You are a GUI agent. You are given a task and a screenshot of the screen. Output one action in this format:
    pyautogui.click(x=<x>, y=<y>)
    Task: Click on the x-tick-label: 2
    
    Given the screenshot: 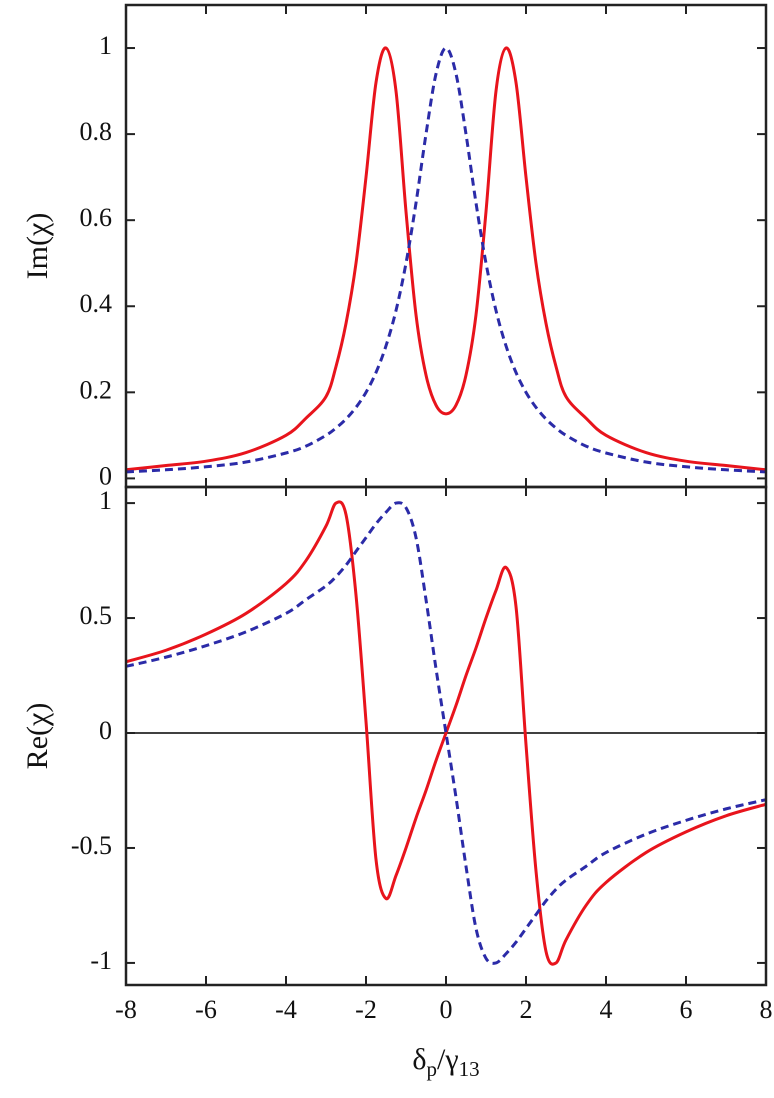 What is the action you would take?
    pyautogui.click(x=526, y=1009)
    